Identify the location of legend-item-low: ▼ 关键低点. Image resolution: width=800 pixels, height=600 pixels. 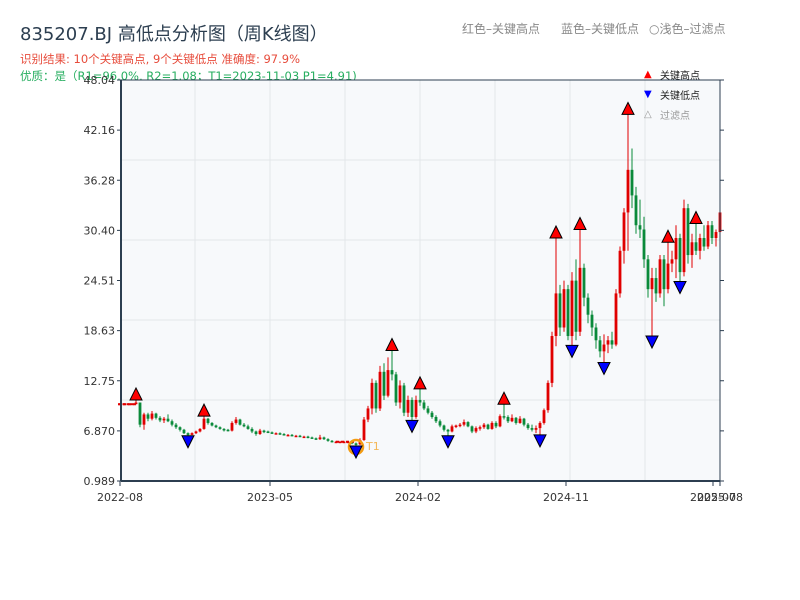
(672, 94).